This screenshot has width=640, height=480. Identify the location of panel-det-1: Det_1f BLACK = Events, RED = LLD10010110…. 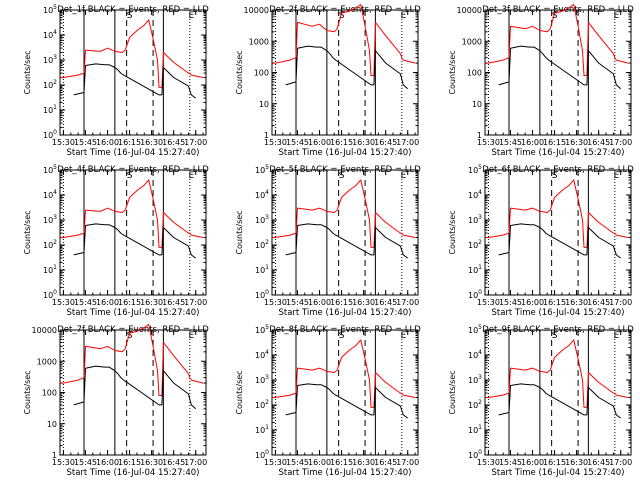
(116, 81).